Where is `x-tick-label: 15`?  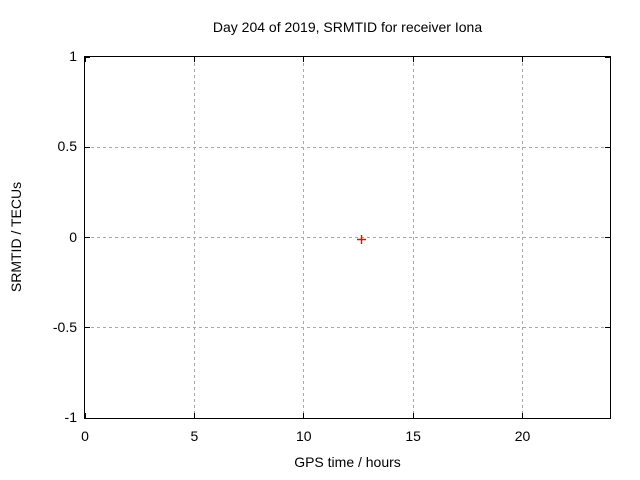
x-tick-label: 15 is located at coordinates (413, 436).